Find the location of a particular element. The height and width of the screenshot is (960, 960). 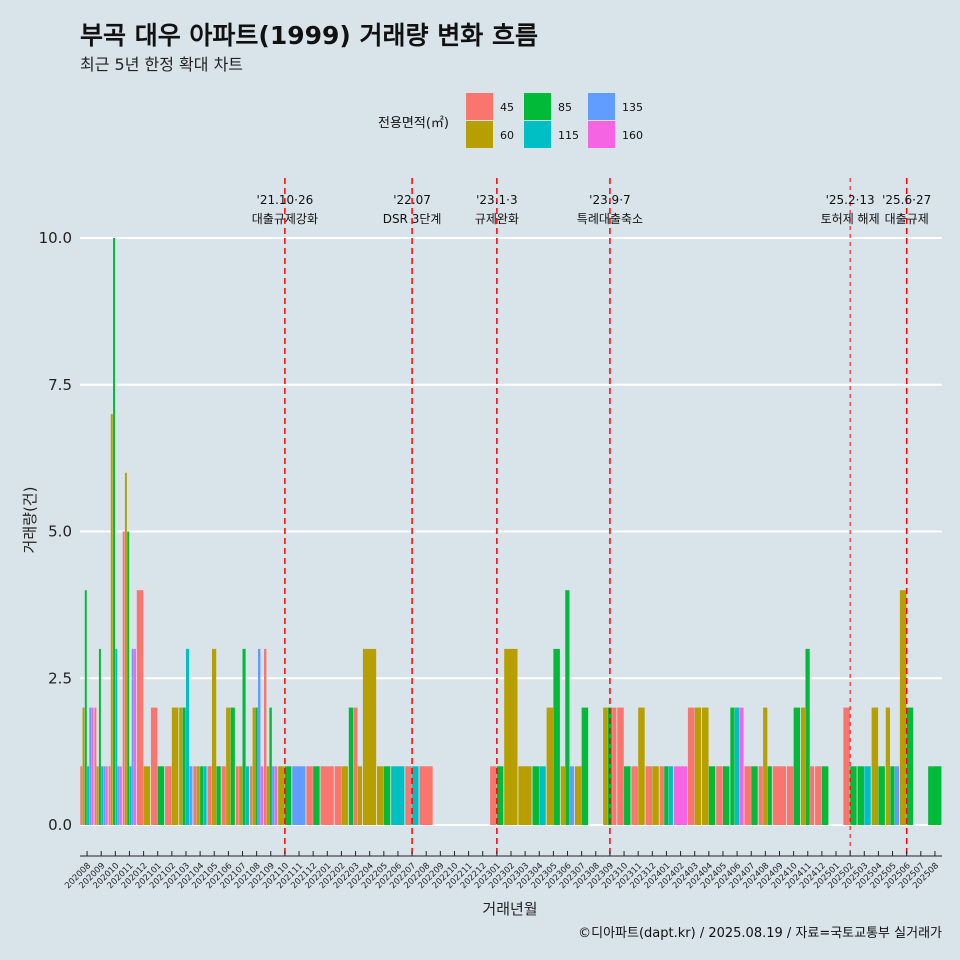

y-tick-label: 0.0 is located at coordinates (60, 825).